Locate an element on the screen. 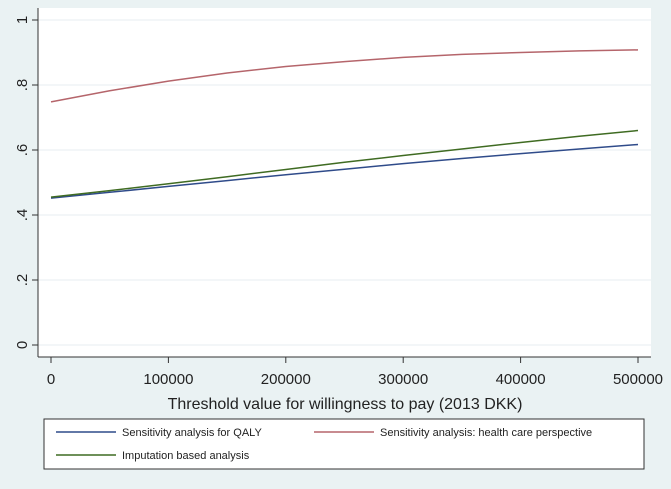  y-tick-label: .8 is located at coordinates (22, 85).